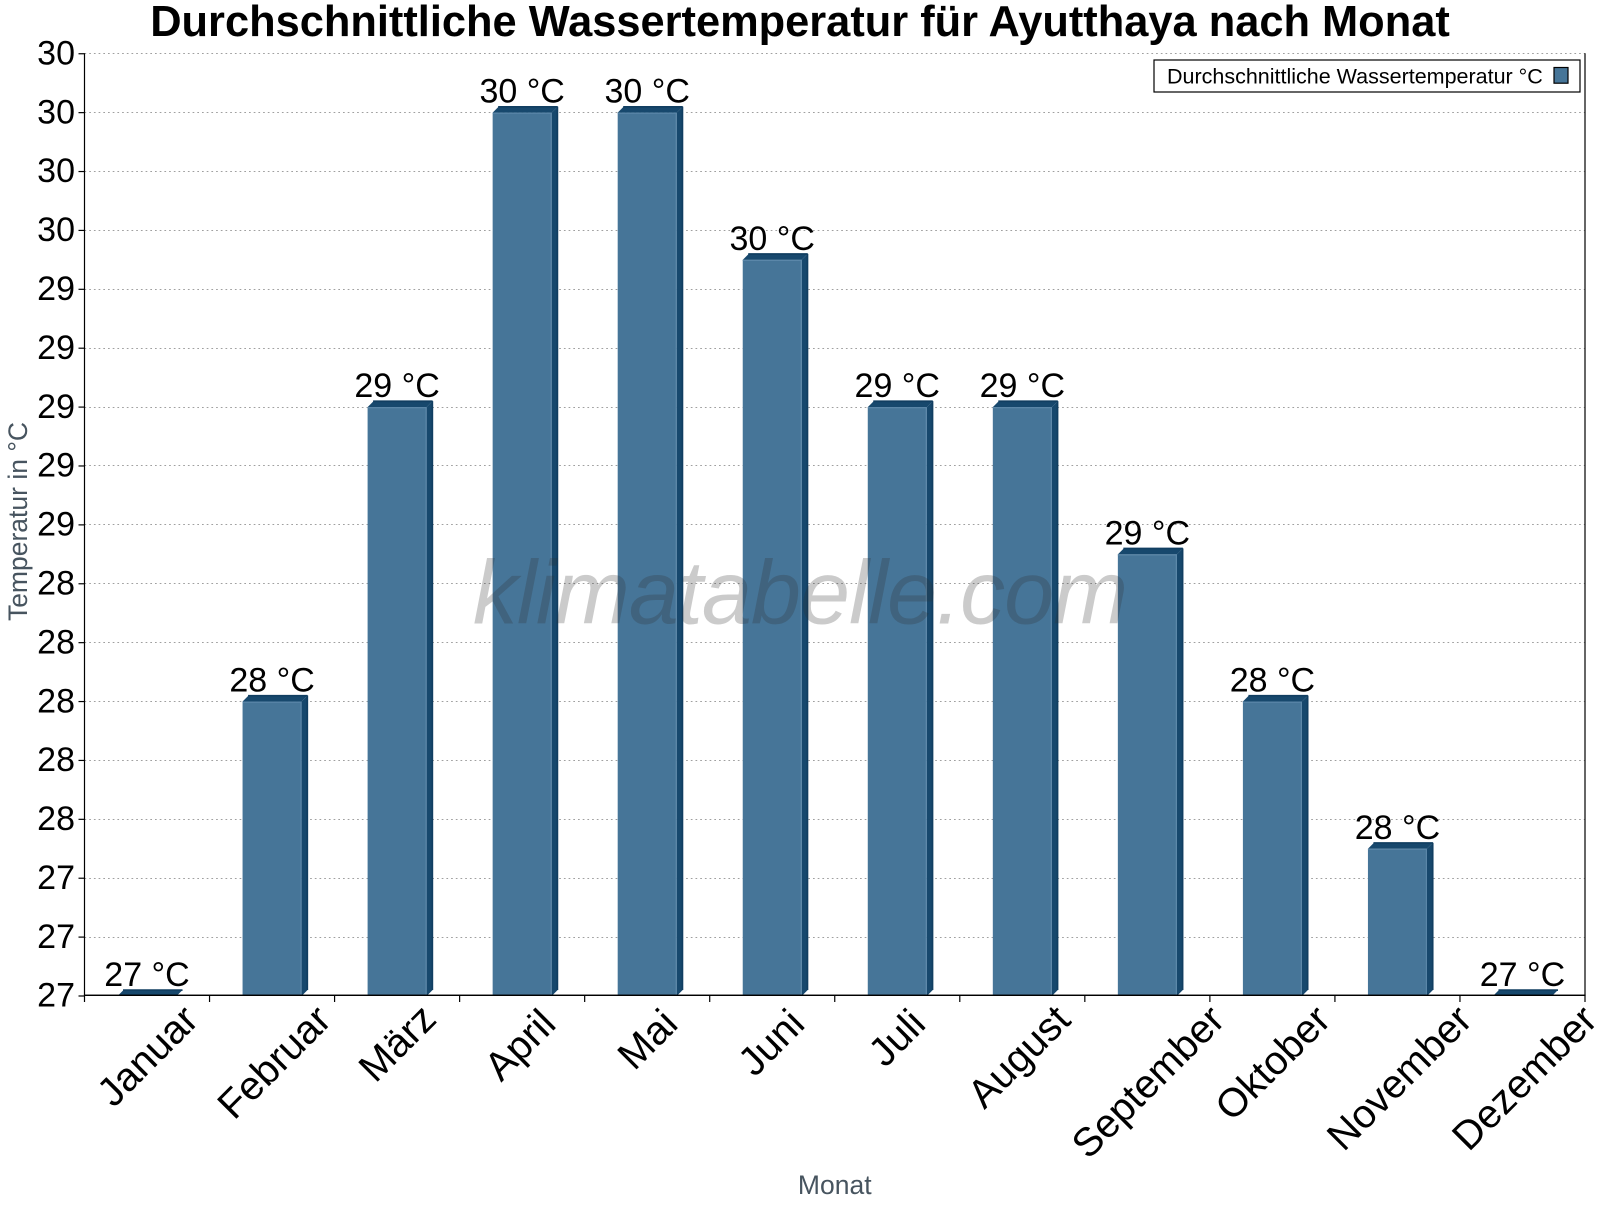 Image resolution: width=1600 pixels, height=1205 pixels. Describe the element at coordinates (18, 521) in the screenshot. I see `svg-text: Temperatur in °C` at that location.